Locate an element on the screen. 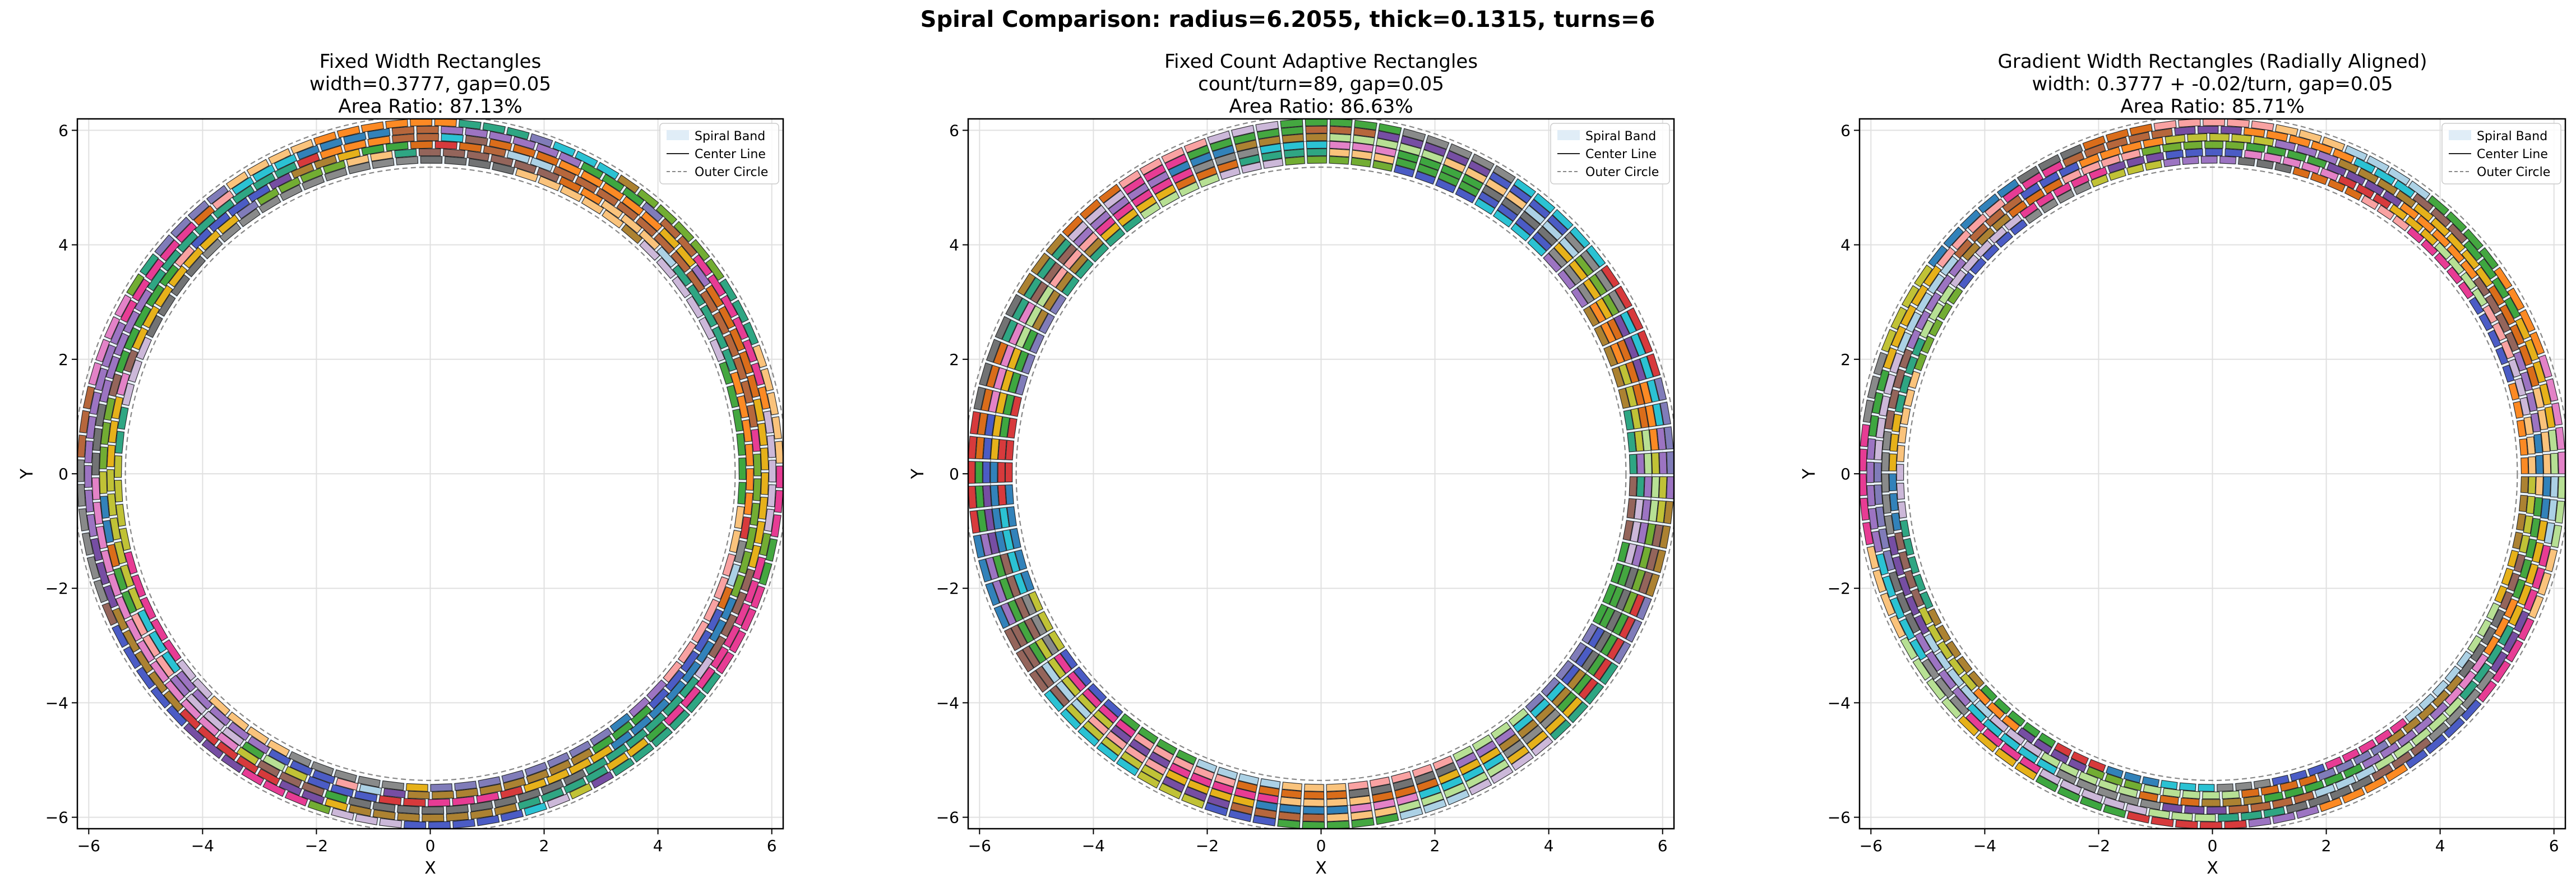 Image resolution: width=2576 pixels, height=896 pixels. y-tick-label: 6 is located at coordinates (1845, 130).